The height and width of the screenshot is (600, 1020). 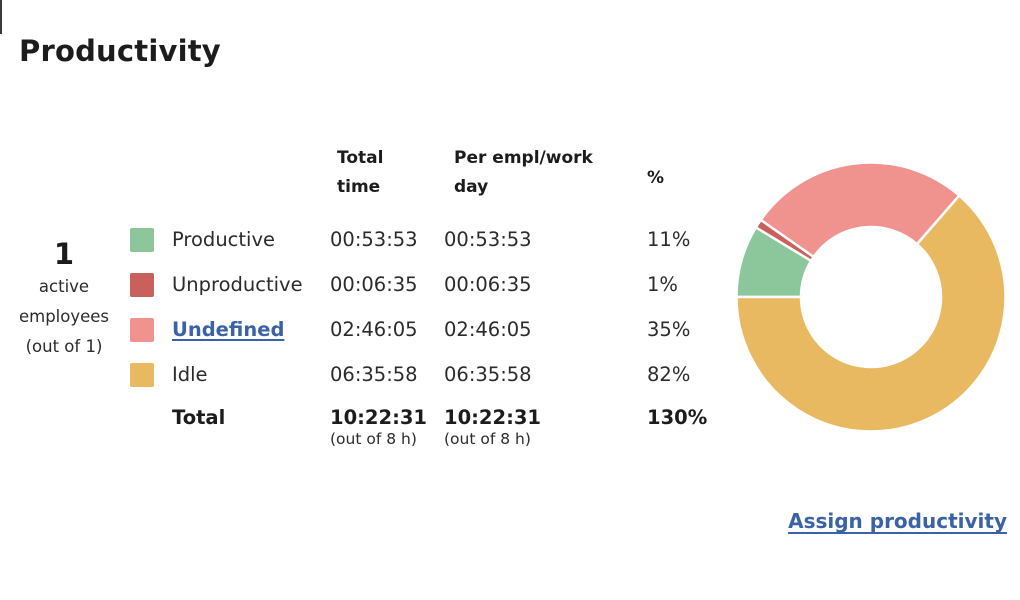 I want to click on column-header-total-time: Total time, so click(x=360, y=172).